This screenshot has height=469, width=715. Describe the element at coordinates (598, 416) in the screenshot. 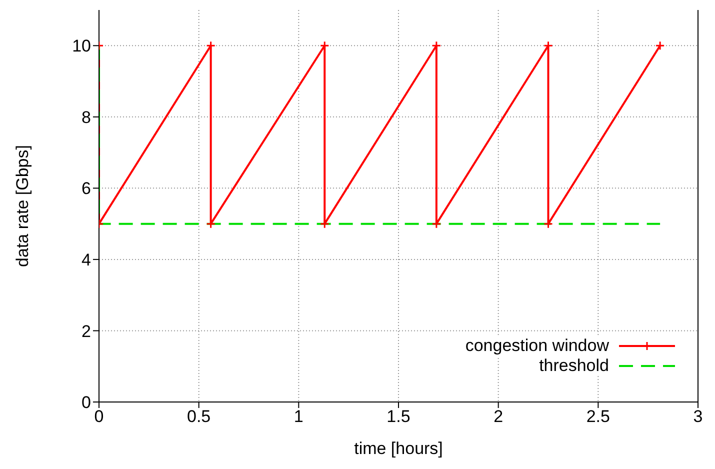

I see `x-tick-label: 2.5` at that location.